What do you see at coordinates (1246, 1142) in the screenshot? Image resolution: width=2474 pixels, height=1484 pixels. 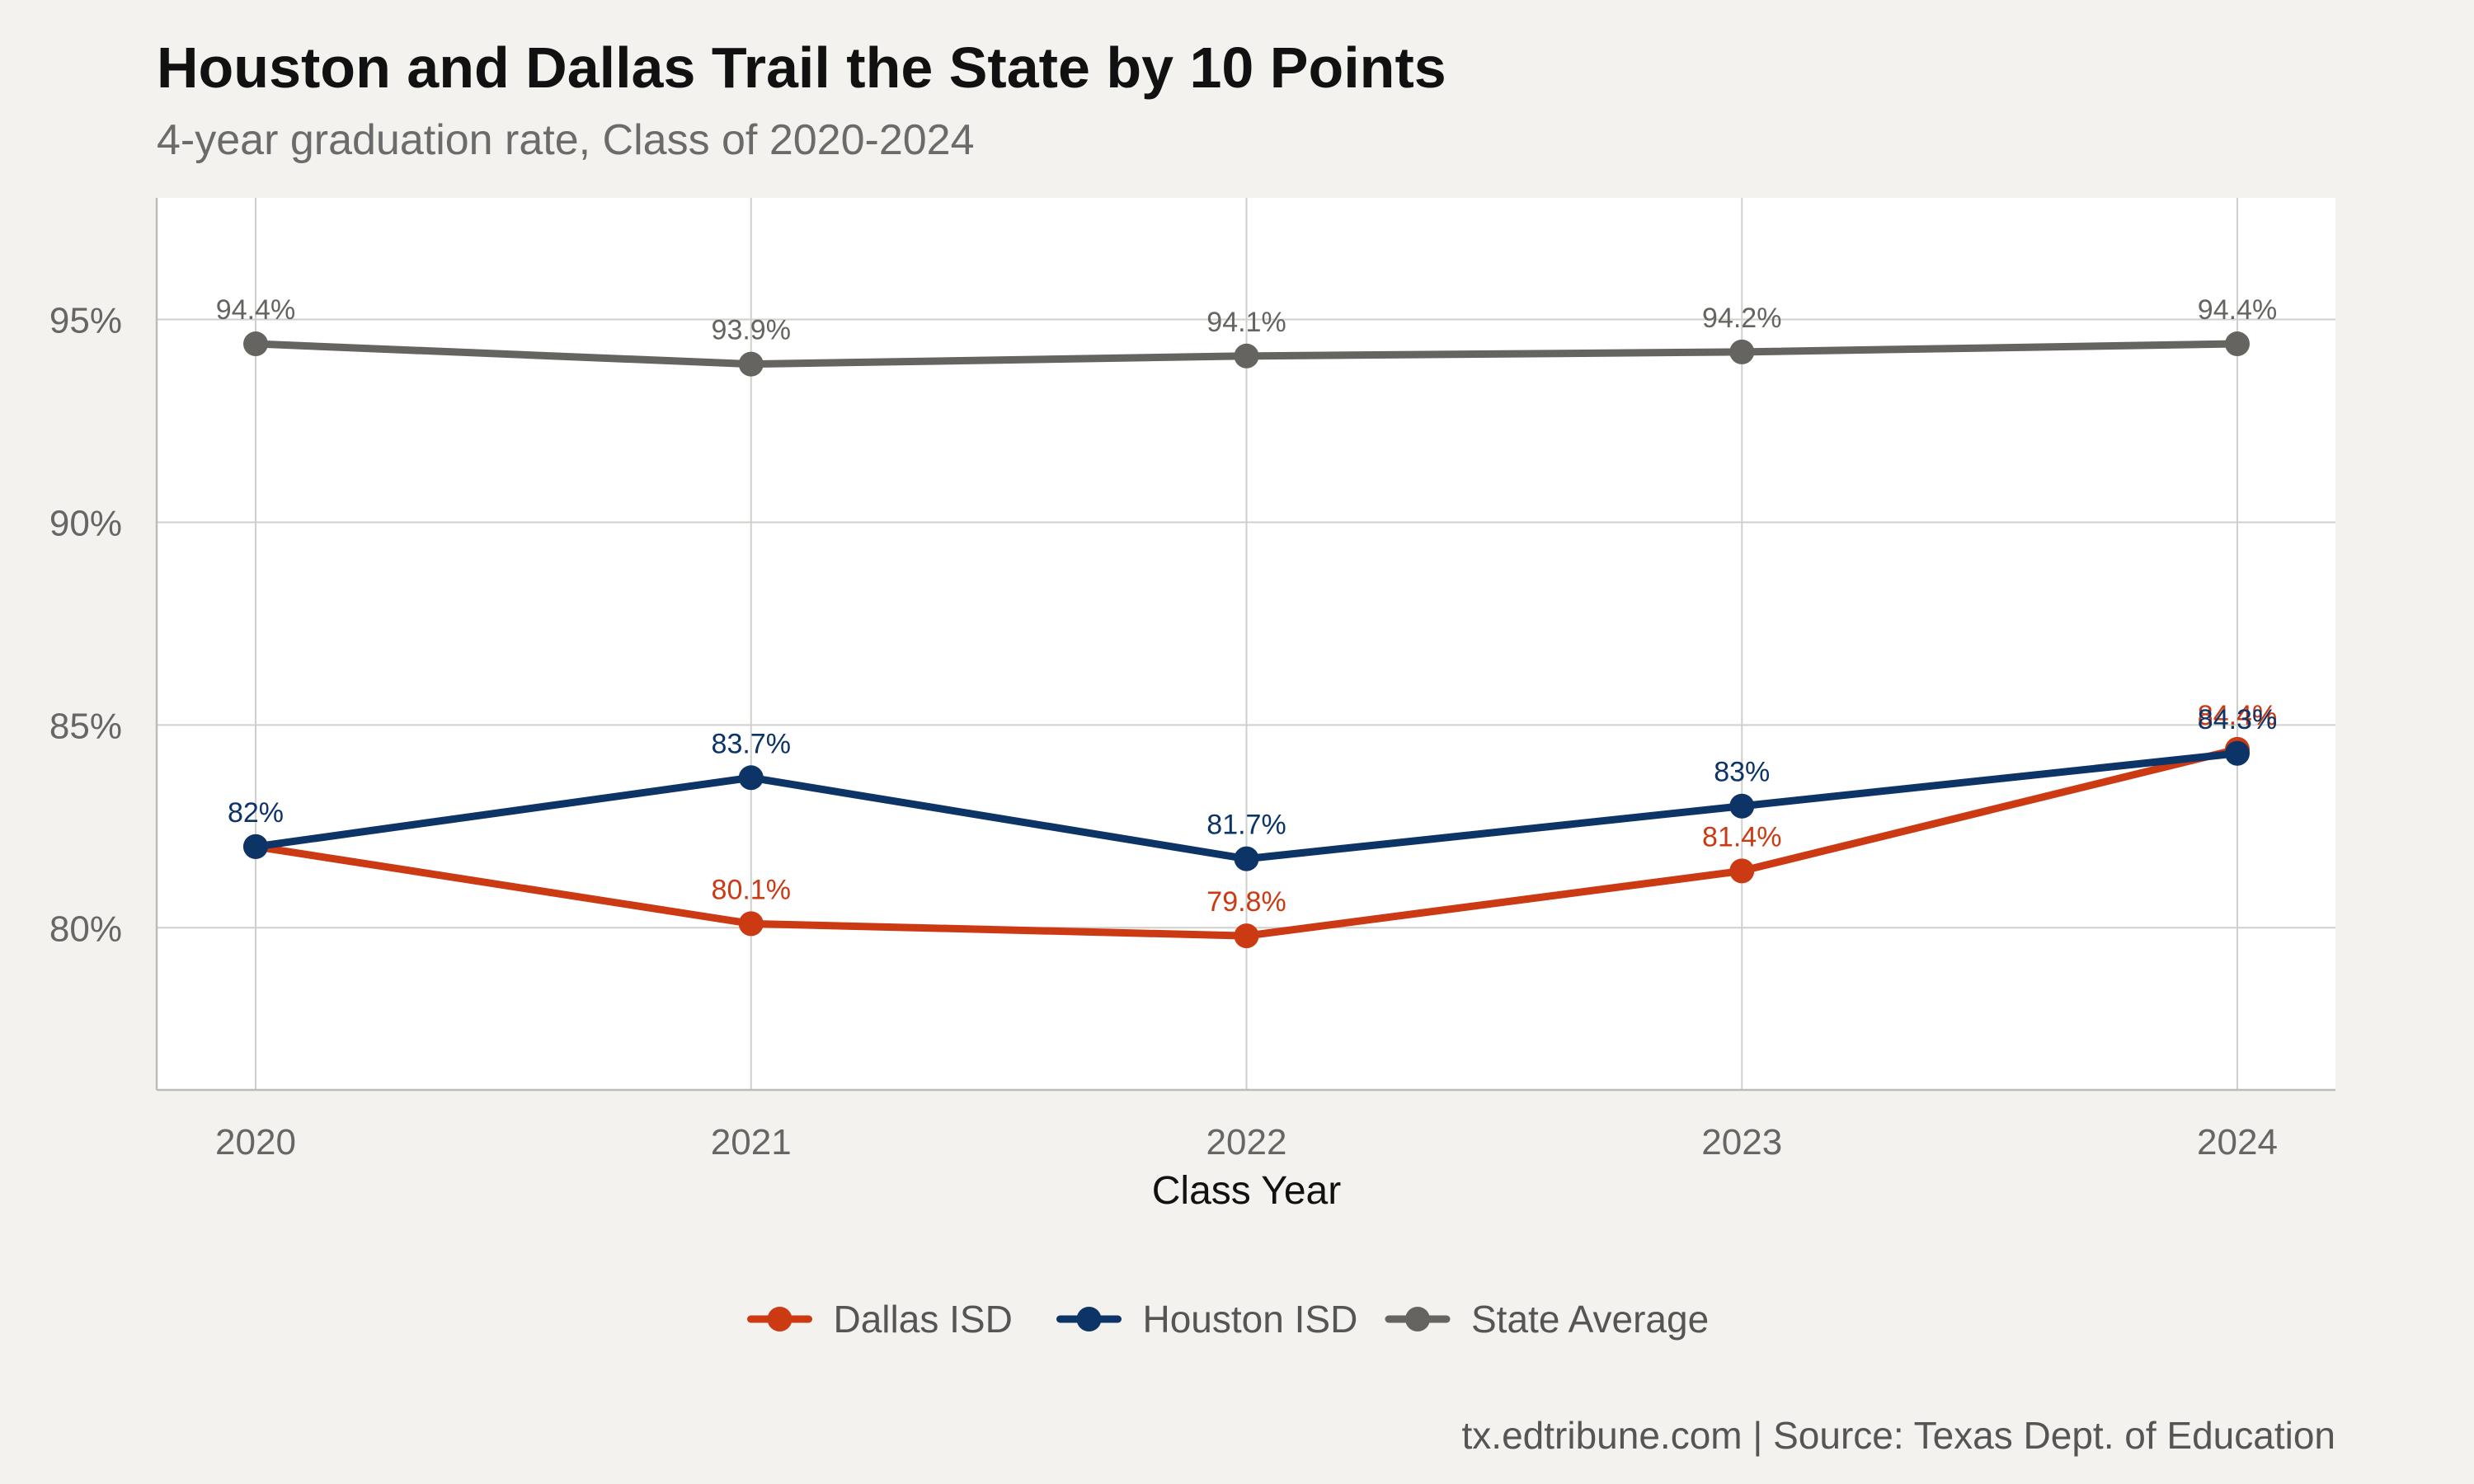 I see `x-tick-label: 2022` at bounding box center [1246, 1142].